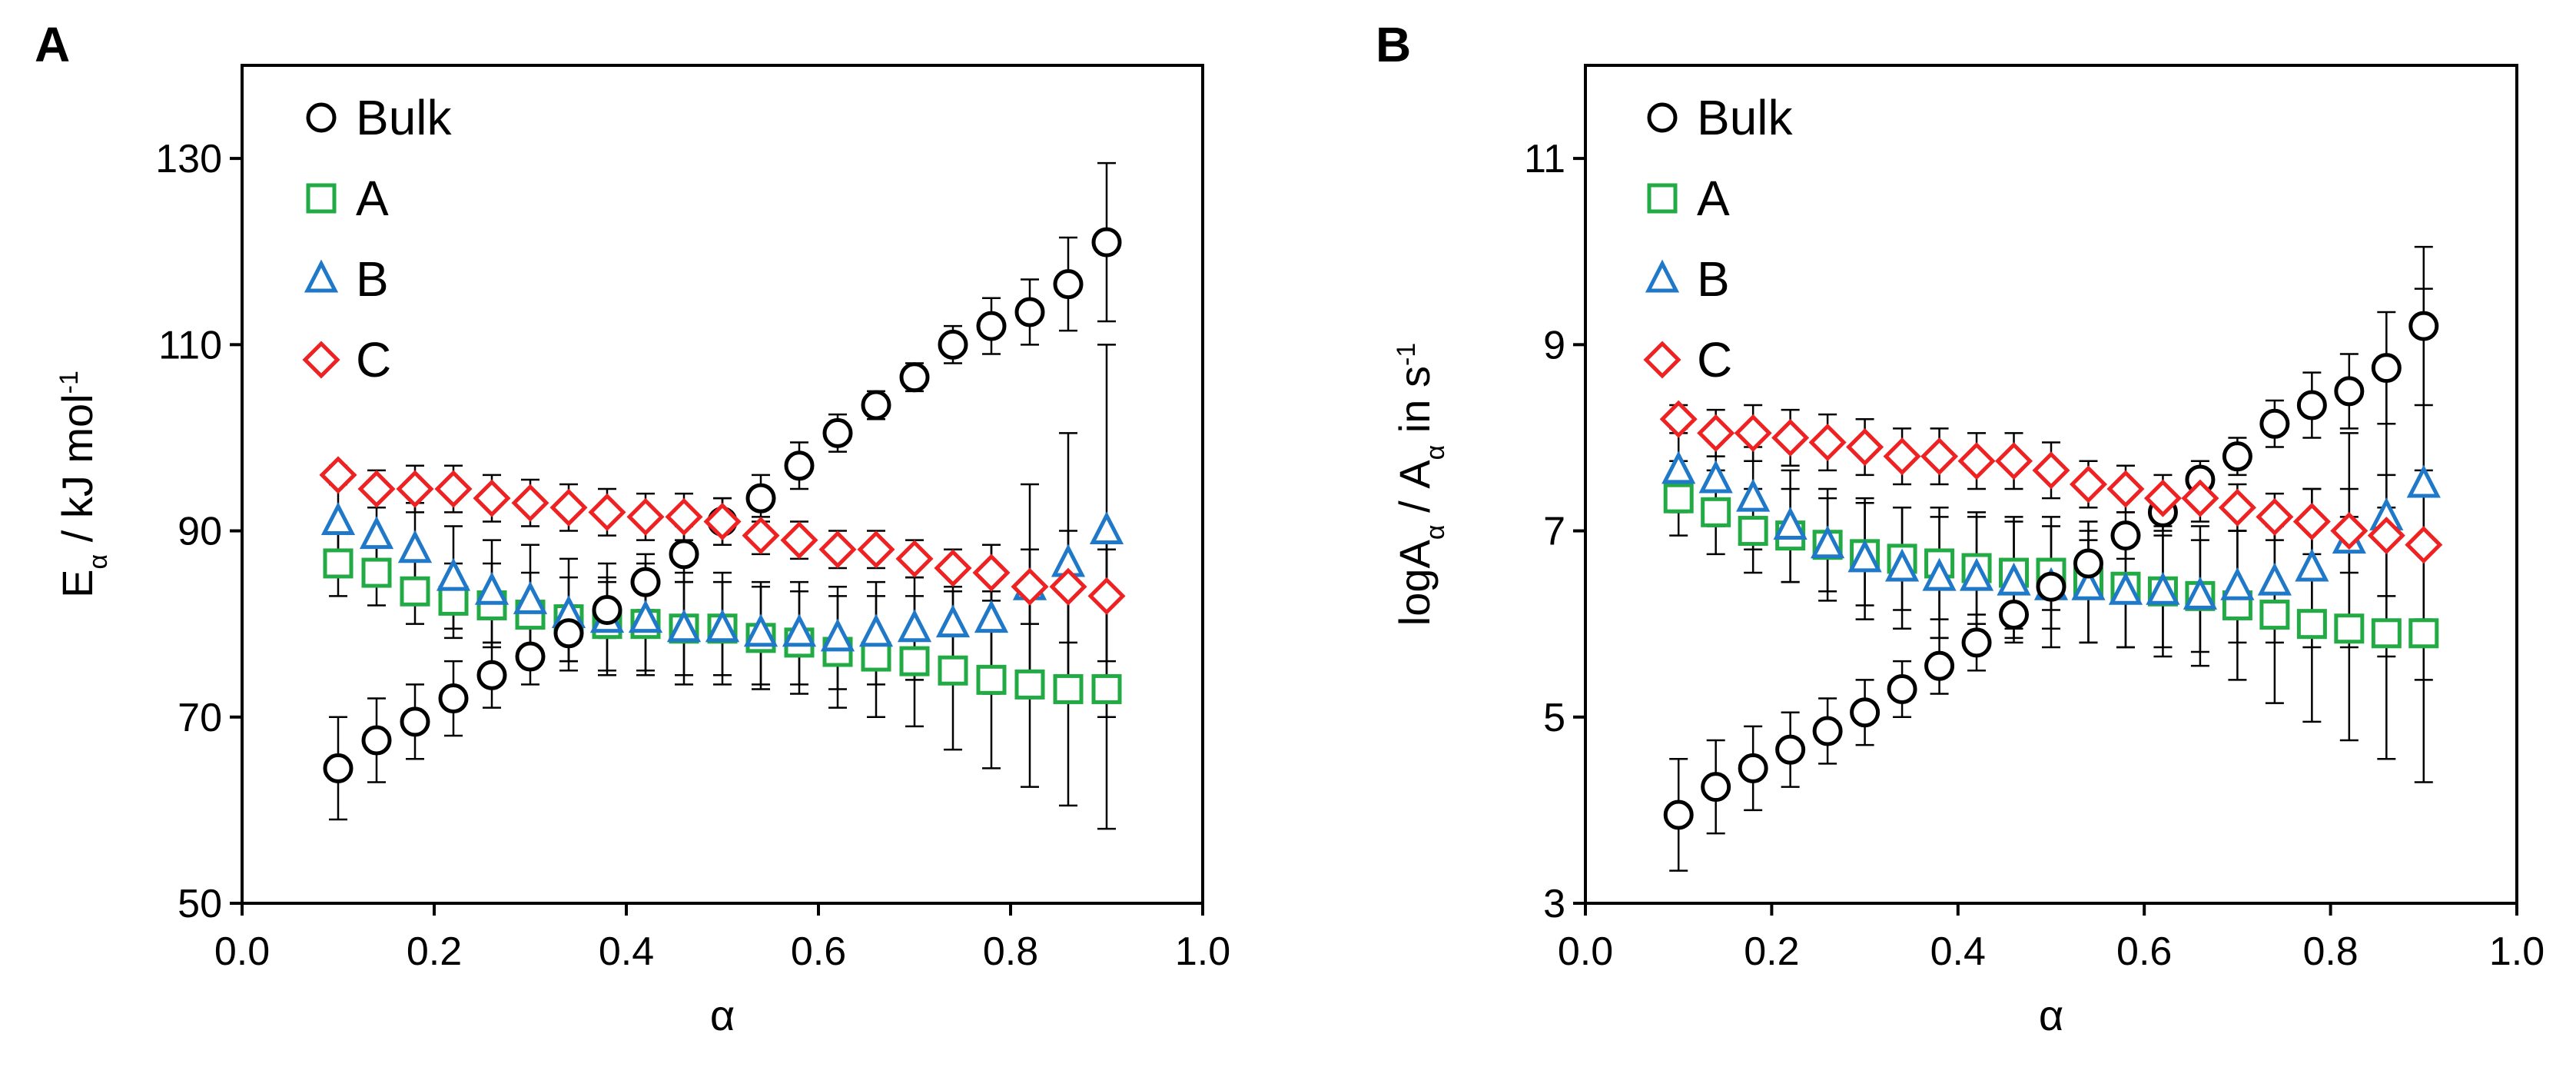  What do you see at coordinates (377, 238) in the screenshot?
I see `legend: Bulk ABC` at bounding box center [377, 238].